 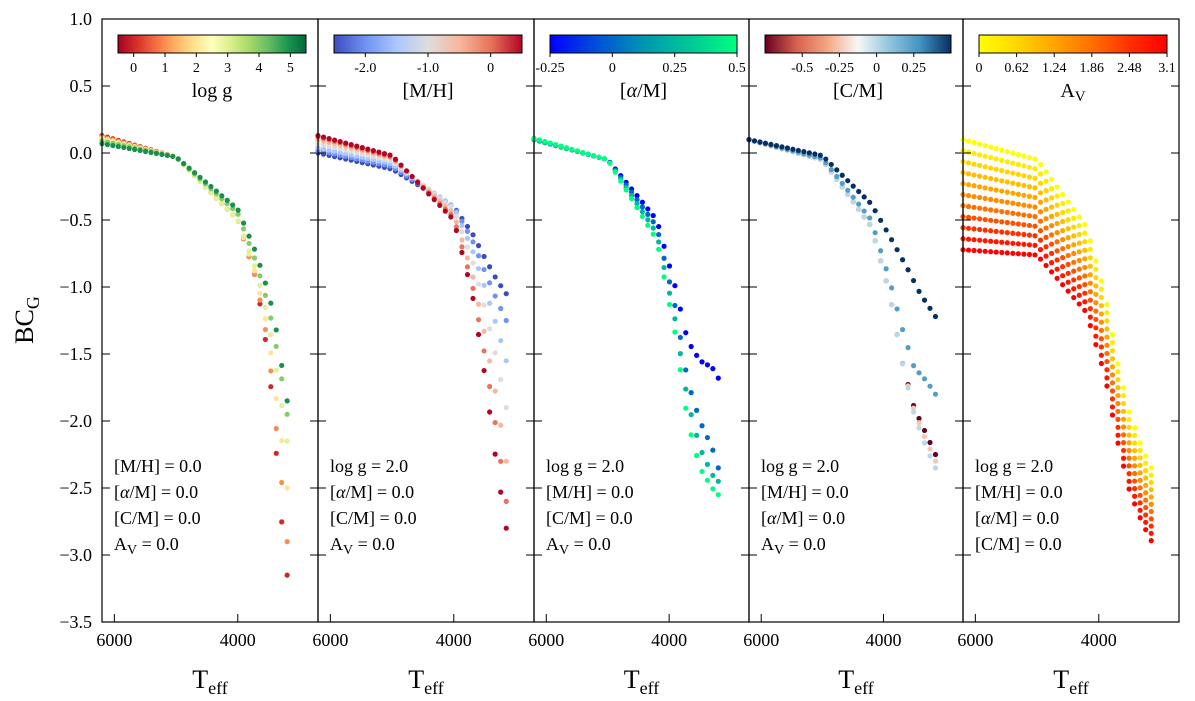 What do you see at coordinates (858, 91) in the screenshot?
I see `colorbar-label: [C/M]` at bounding box center [858, 91].